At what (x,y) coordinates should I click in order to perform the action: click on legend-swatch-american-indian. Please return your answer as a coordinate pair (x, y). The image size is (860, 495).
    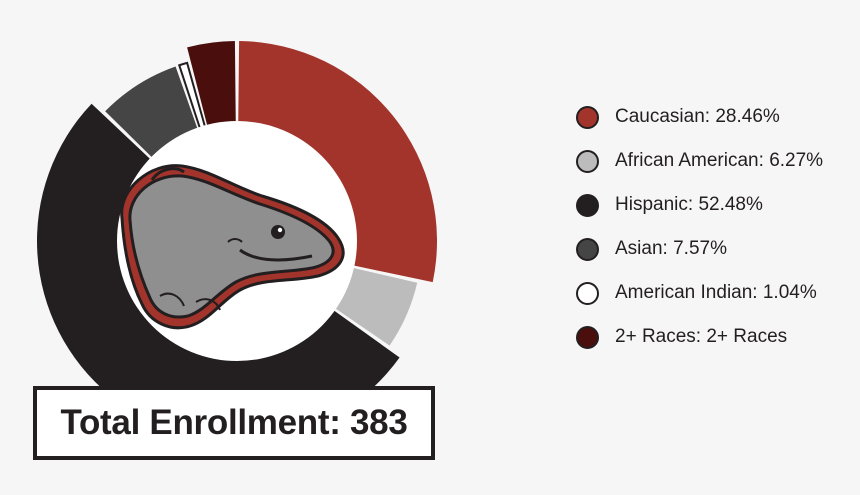
    Looking at the image, I should click on (587, 293).